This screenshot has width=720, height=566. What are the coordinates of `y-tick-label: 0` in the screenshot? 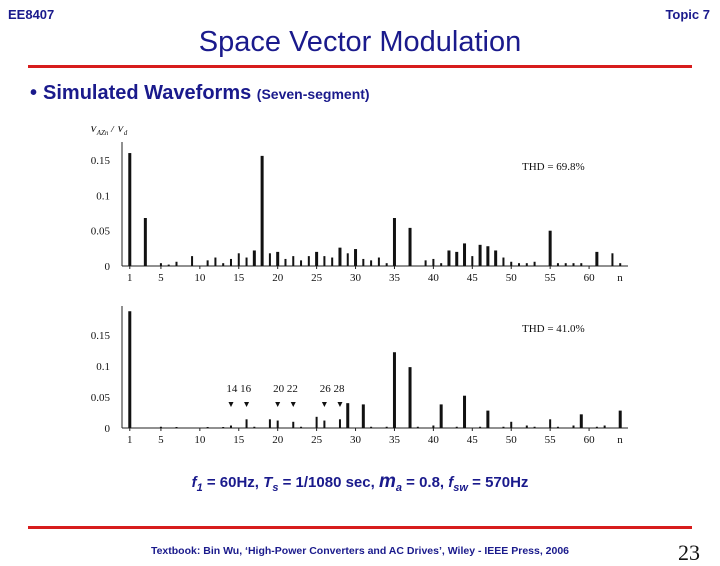 It's located at (108, 267).